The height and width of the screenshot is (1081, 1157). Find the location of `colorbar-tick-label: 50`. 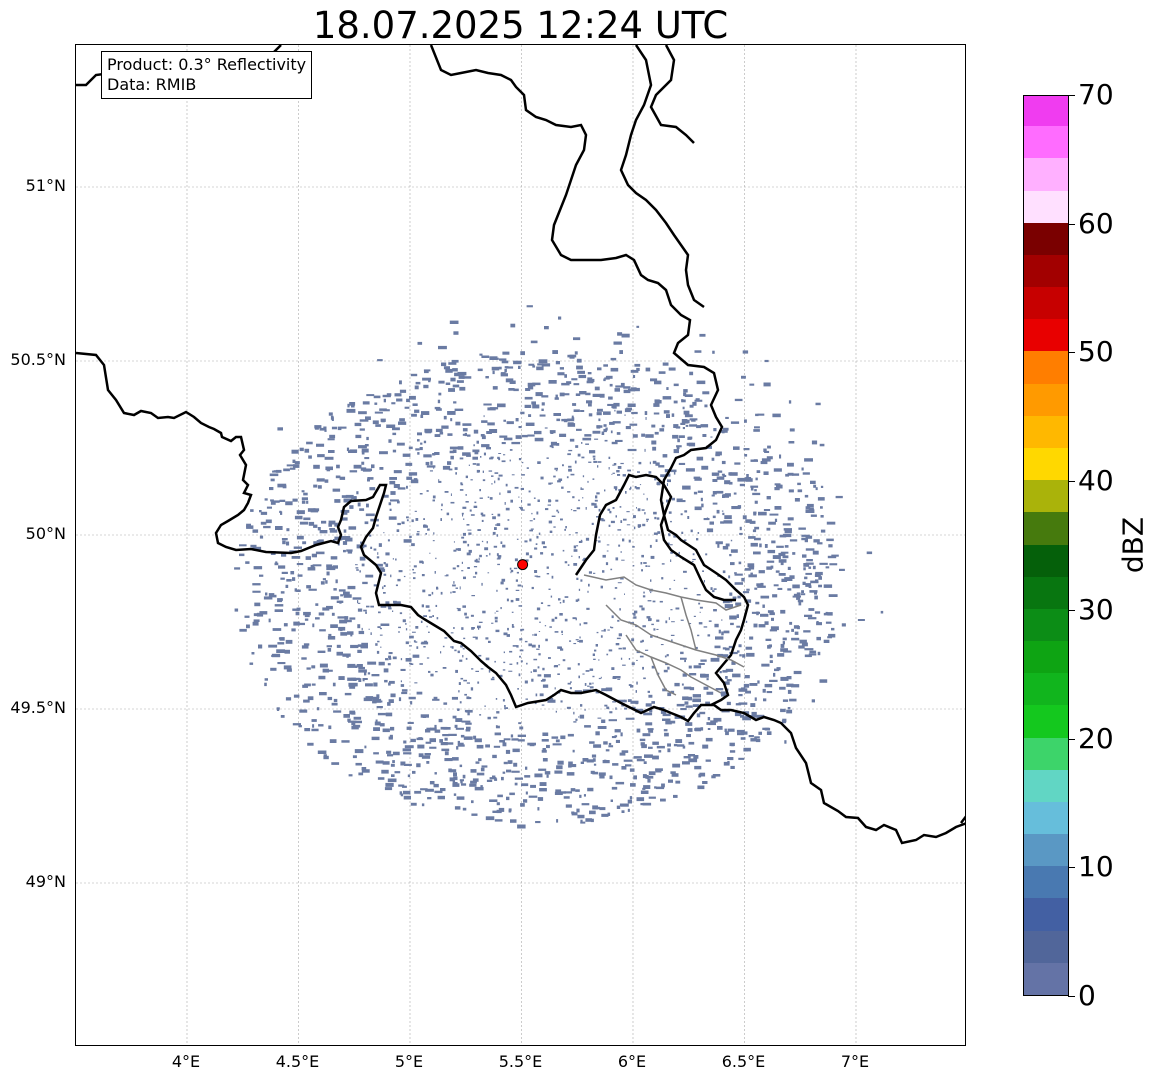

colorbar-tick-label: 50 is located at coordinates (1096, 352).